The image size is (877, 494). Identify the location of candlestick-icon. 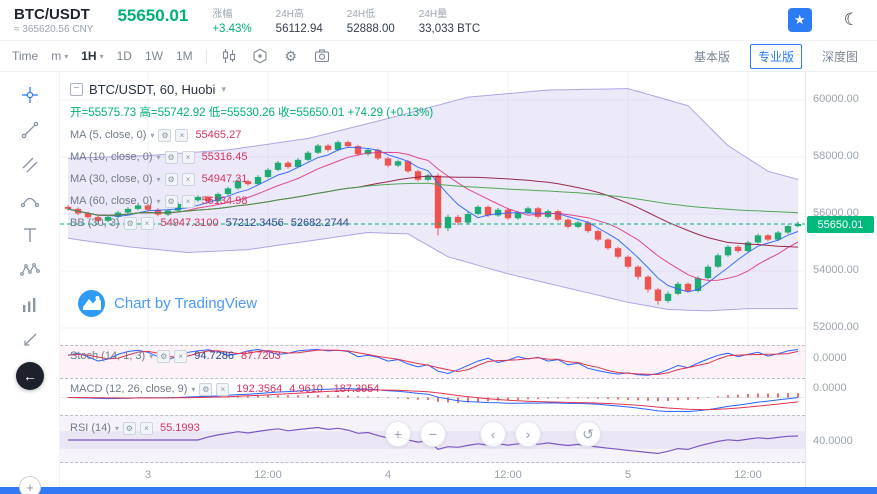
(228, 56).